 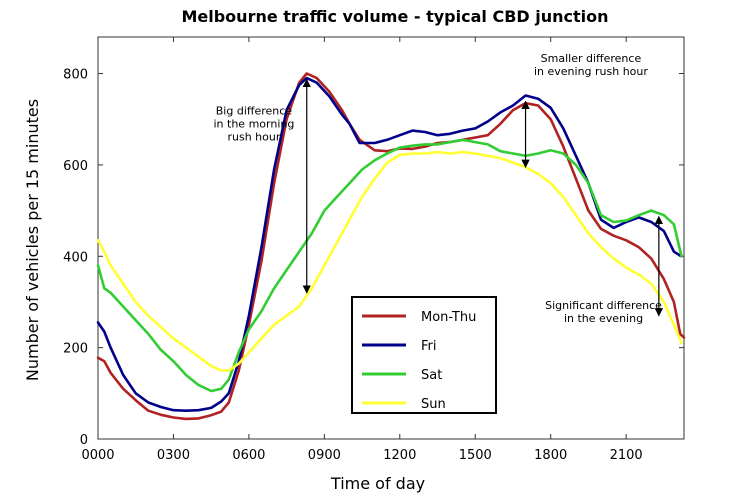 I want to click on y-tick-label: 200, so click(x=75, y=349).